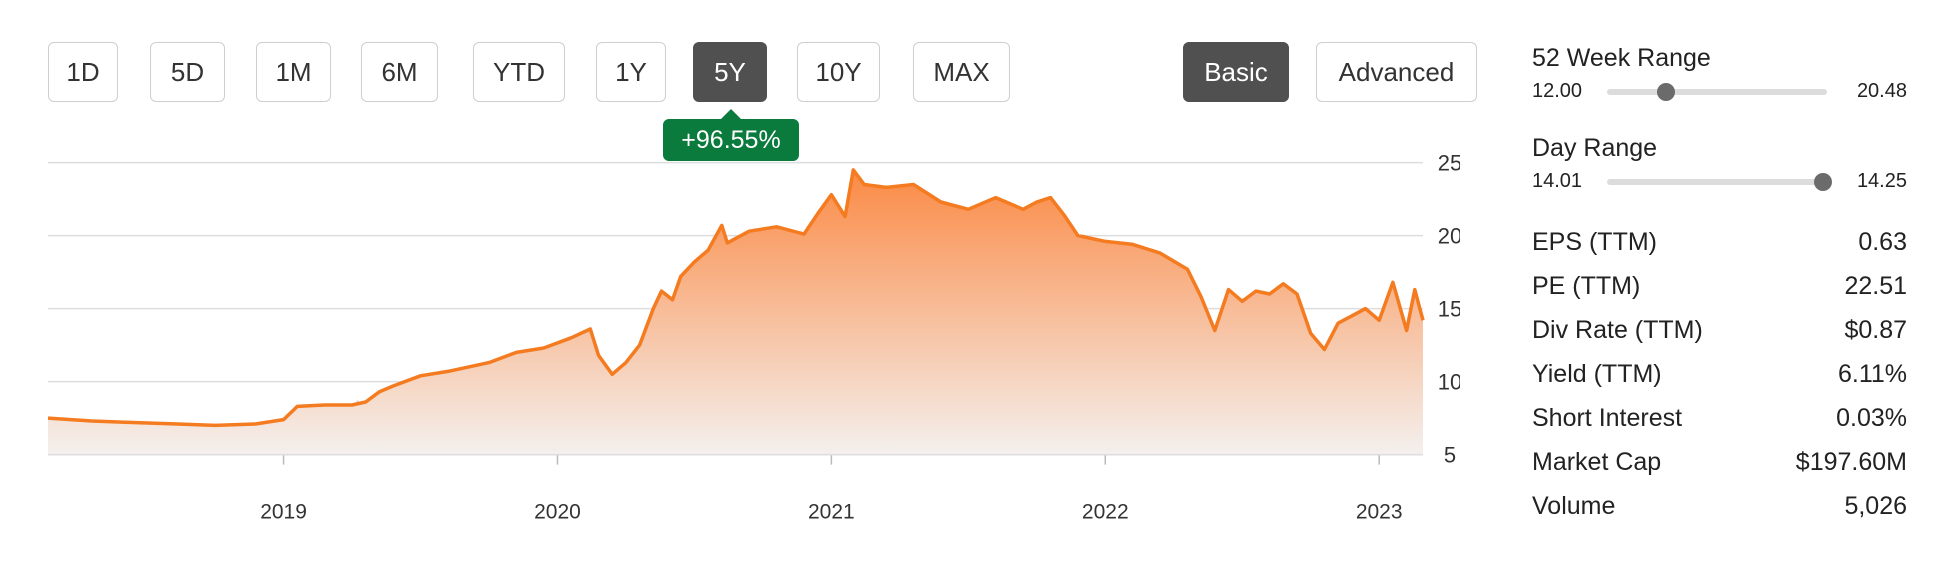 This screenshot has width=1948, height=562. What do you see at coordinates (730, 72) in the screenshot?
I see `range-button-5y: 5Y` at bounding box center [730, 72].